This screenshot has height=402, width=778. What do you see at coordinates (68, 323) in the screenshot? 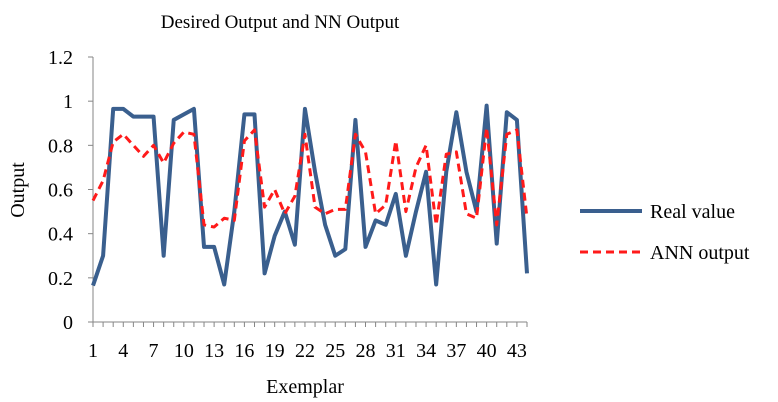
I see `y-tick-label: 0` at bounding box center [68, 323].